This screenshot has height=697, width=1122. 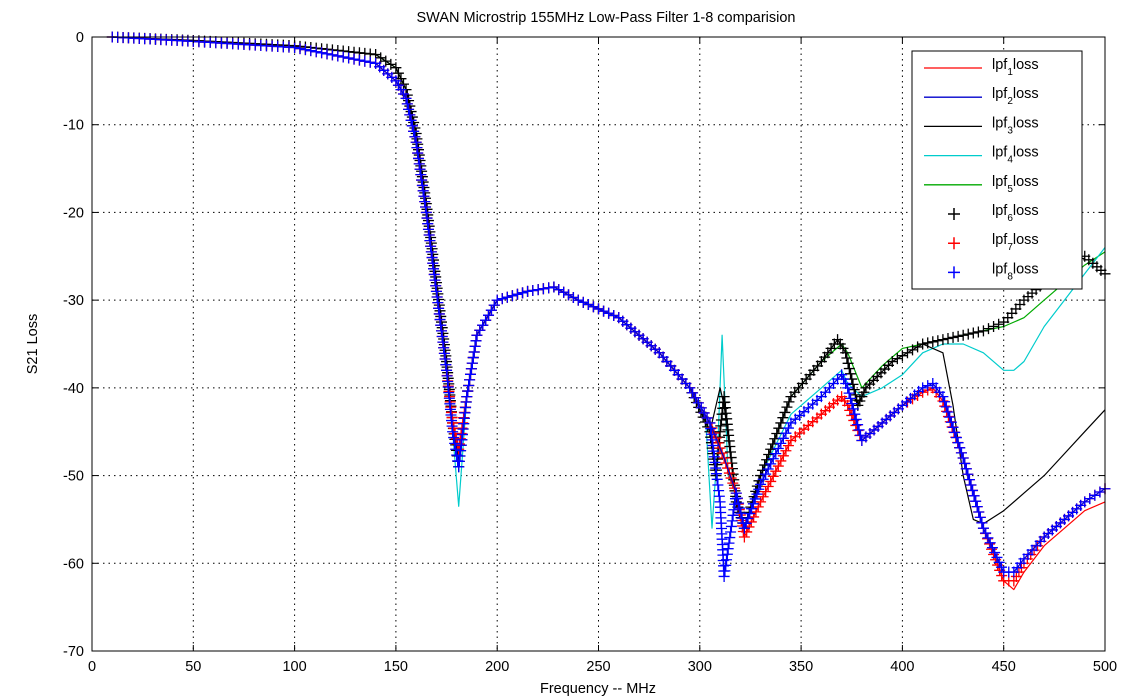 I want to click on y-axis-title: S21 Loss, so click(x=33, y=344).